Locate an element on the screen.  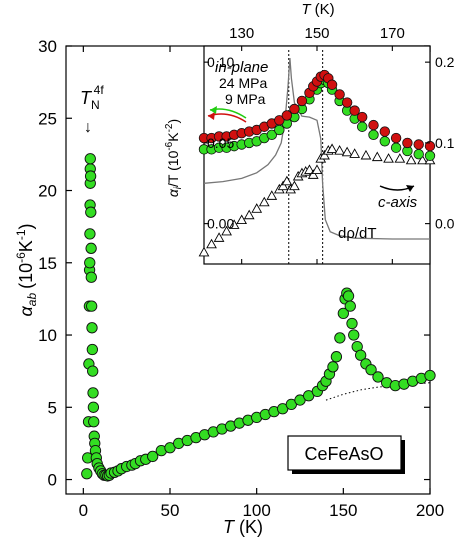
inset-y-tick-label: 0.00 is located at coordinates (220, 224).